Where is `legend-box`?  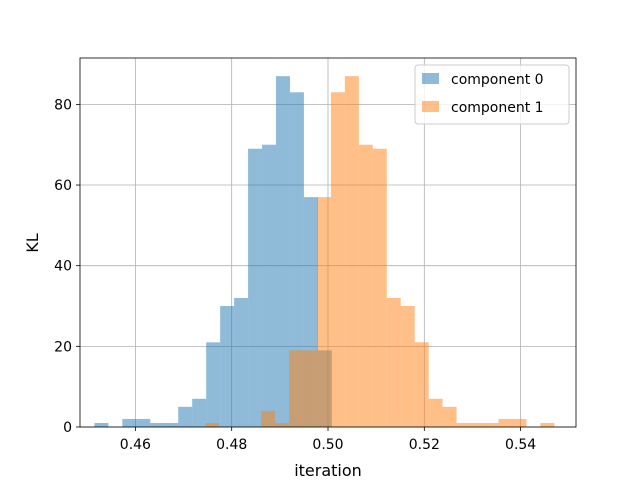
legend-box is located at coordinates (492, 94).